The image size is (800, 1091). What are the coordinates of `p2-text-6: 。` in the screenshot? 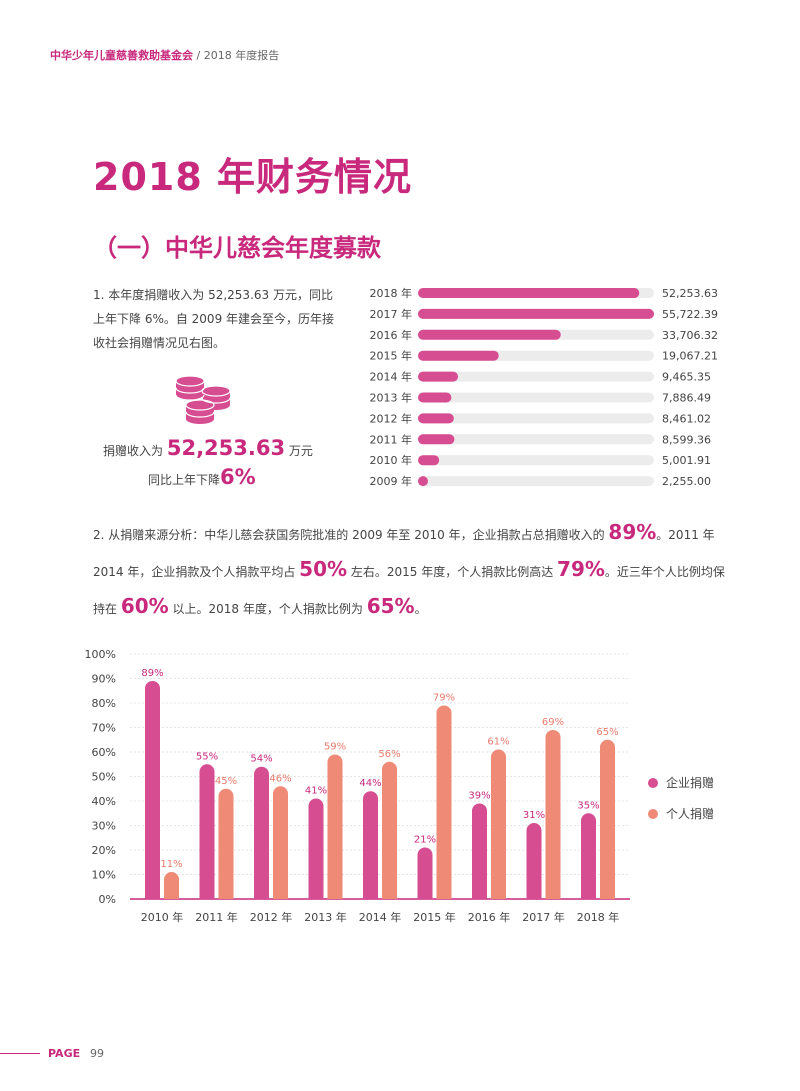 It's located at (420, 609).